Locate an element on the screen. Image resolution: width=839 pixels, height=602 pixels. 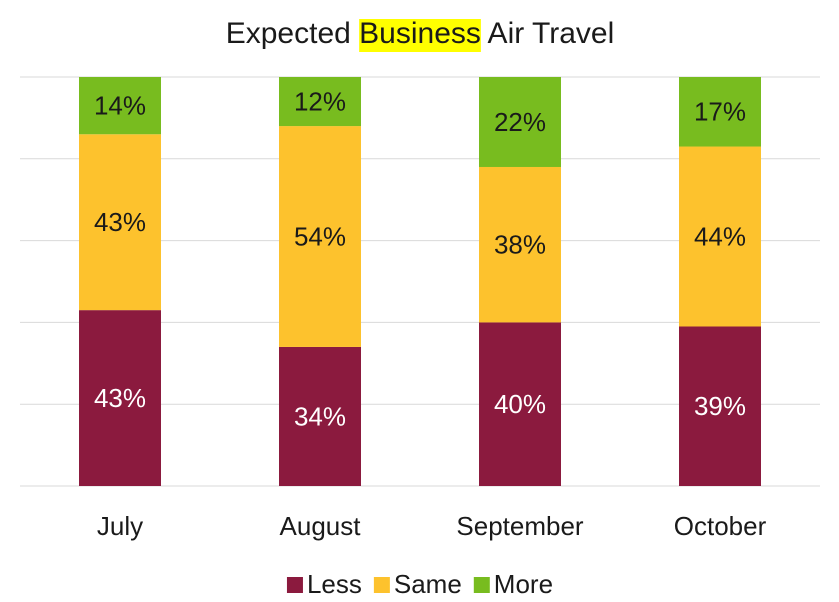
data-label: 44% is located at coordinates (720, 236).